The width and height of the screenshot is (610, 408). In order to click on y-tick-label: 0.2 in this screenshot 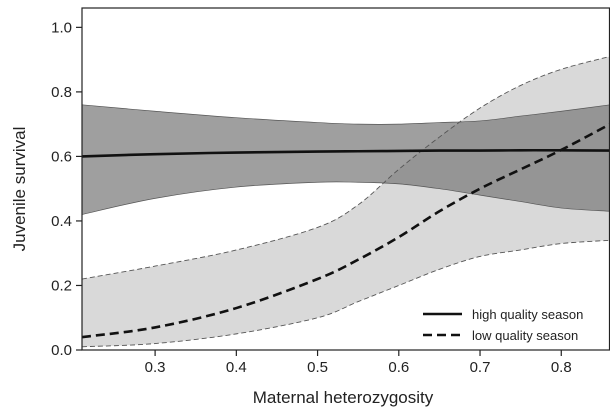, I will do `click(61, 285)`.